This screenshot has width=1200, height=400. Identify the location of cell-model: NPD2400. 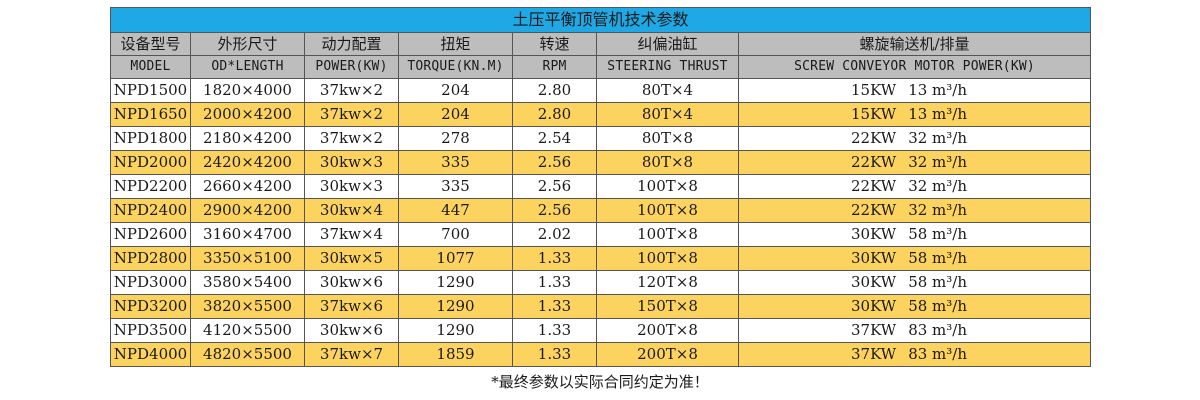
(150, 210).